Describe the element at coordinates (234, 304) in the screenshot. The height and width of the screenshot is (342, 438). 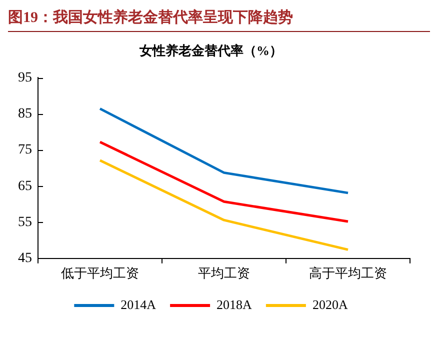
I see `legend-label: 2018A` at that location.